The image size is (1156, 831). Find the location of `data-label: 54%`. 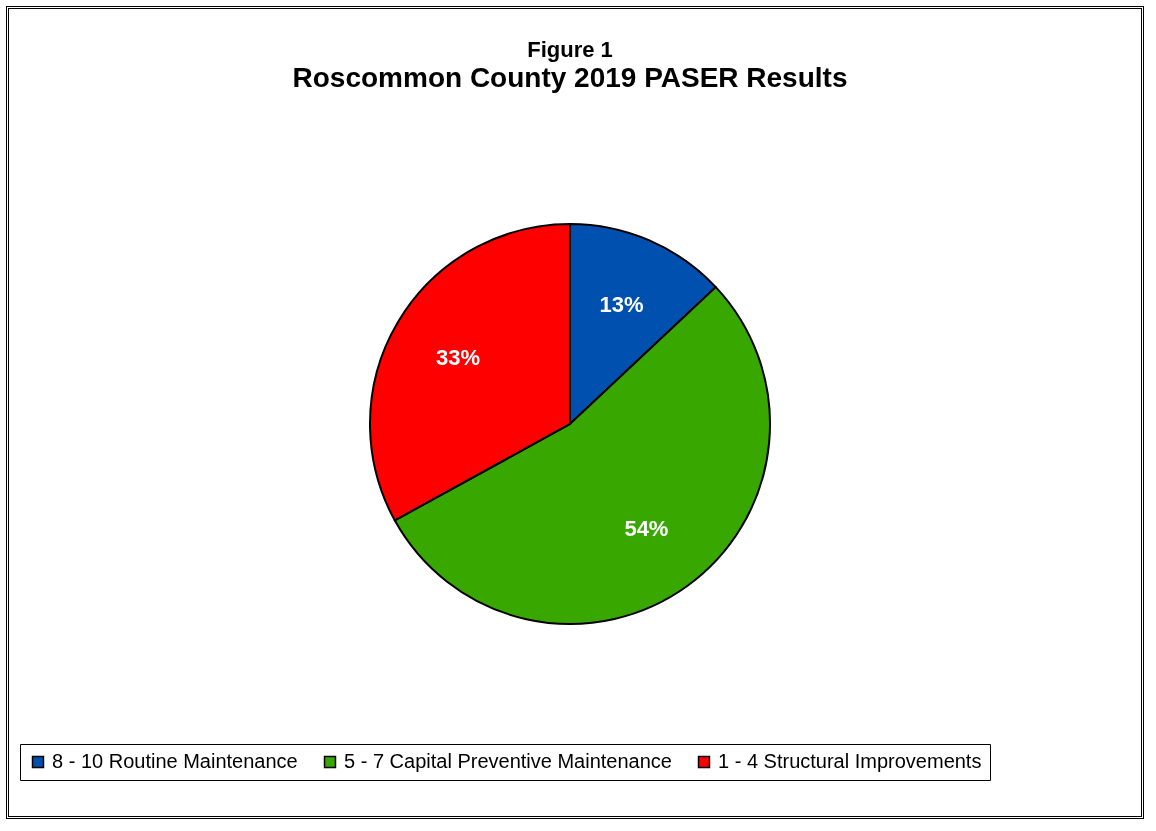

data-label: 54% is located at coordinates (646, 529).